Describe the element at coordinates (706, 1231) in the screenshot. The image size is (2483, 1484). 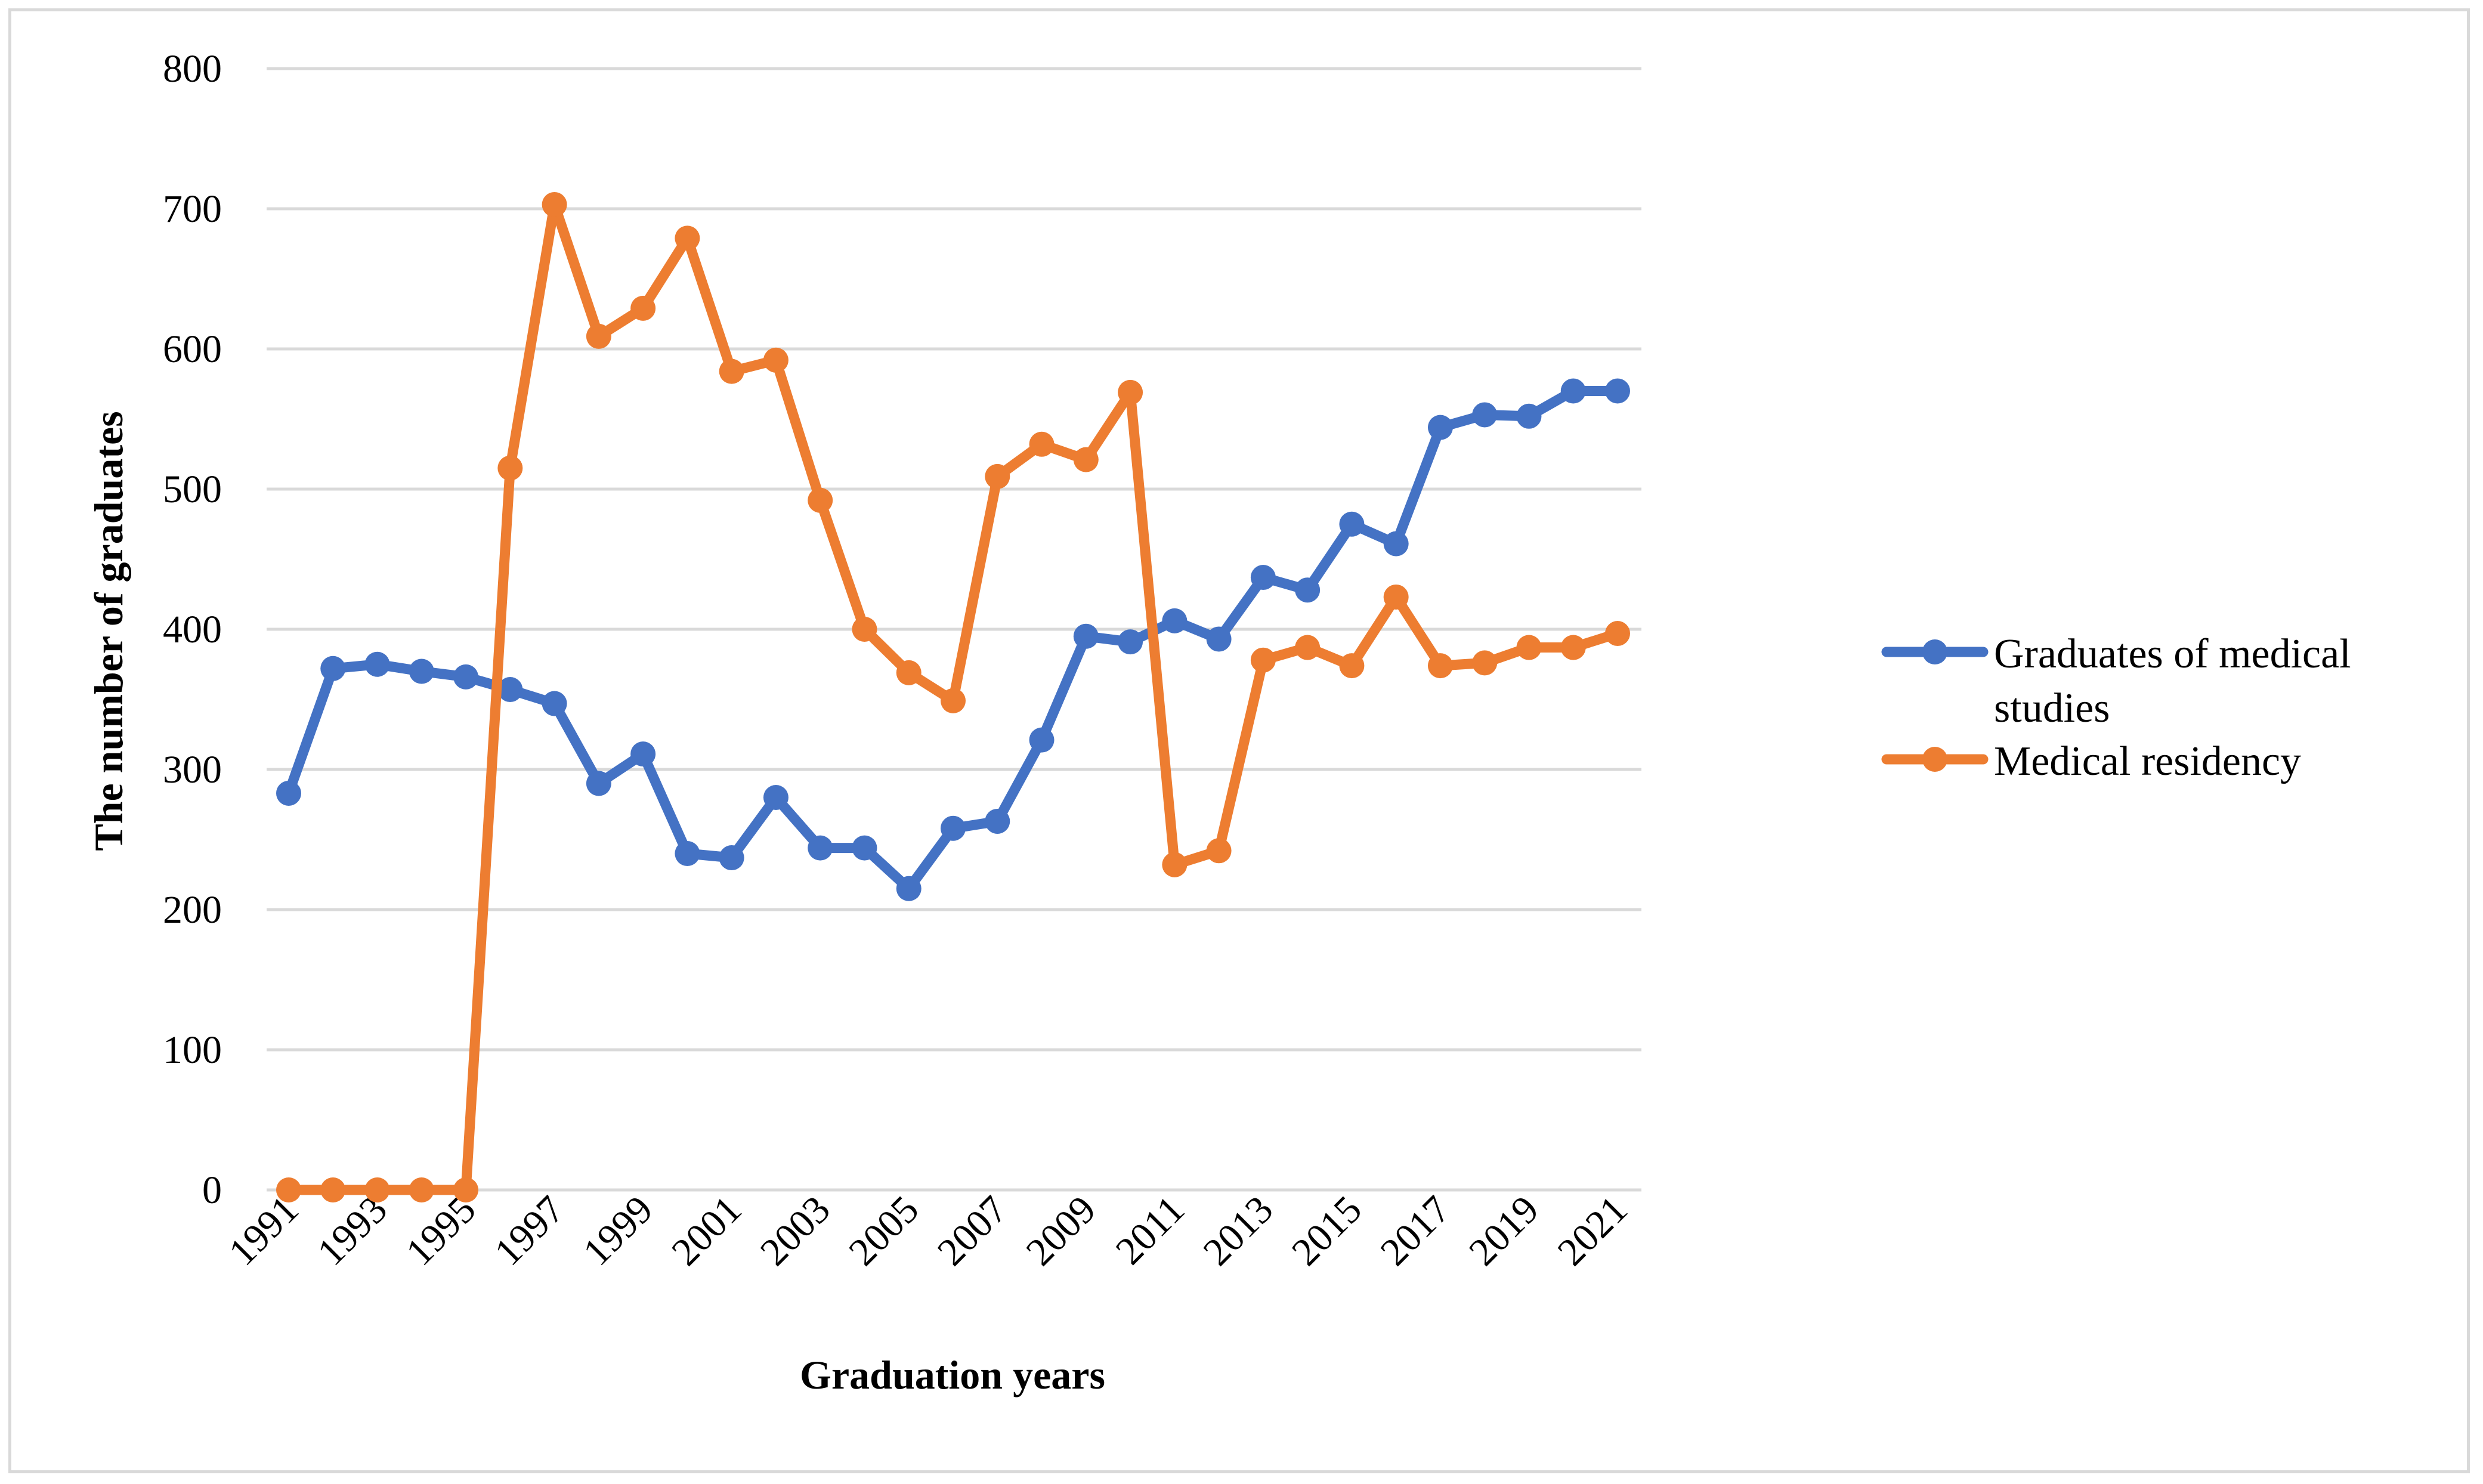
I see `x-tick-label: 2001` at that location.